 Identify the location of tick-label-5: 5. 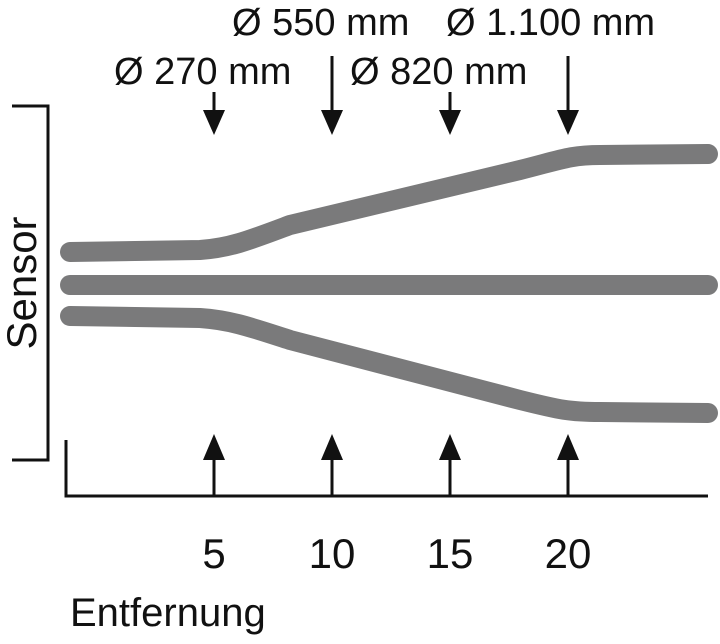
(213, 553).